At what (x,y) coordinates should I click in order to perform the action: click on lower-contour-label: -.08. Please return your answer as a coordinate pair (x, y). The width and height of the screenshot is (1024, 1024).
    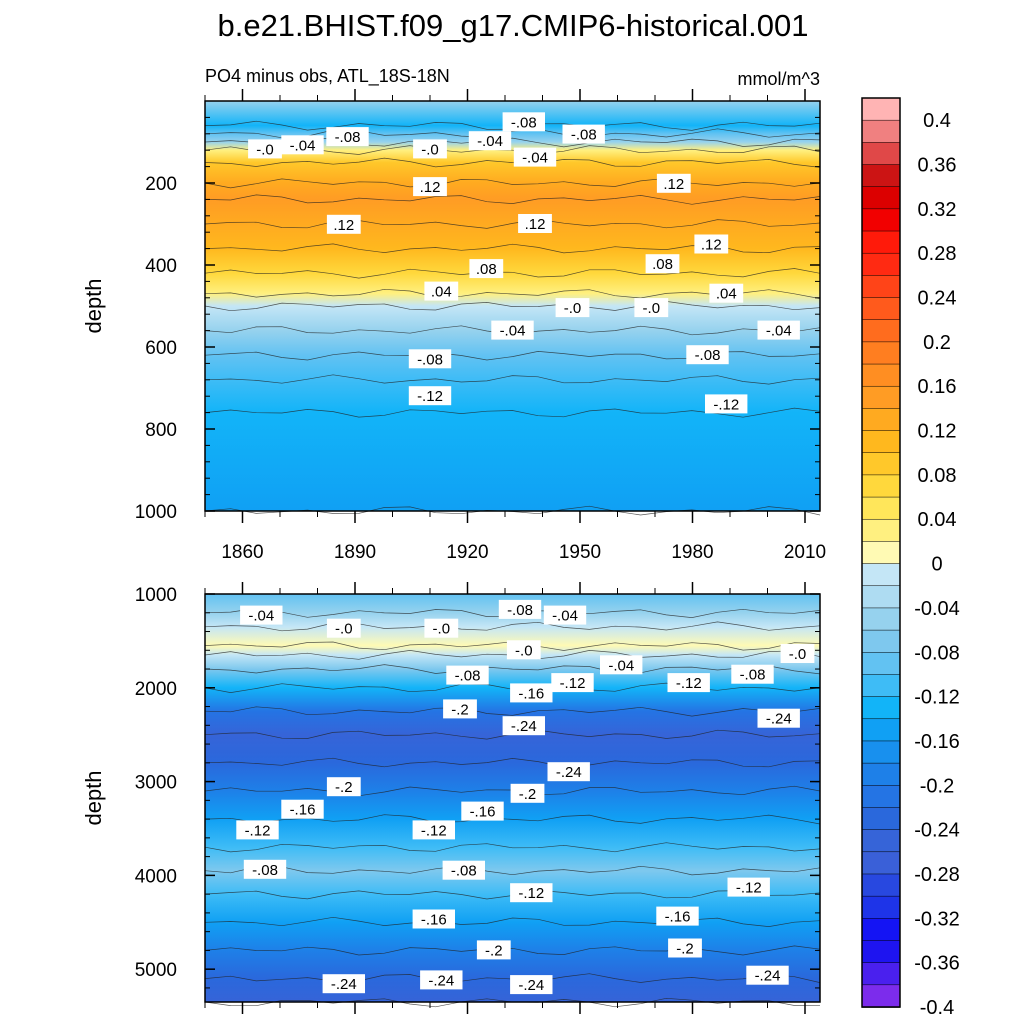
    Looking at the image, I should click on (520, 609).